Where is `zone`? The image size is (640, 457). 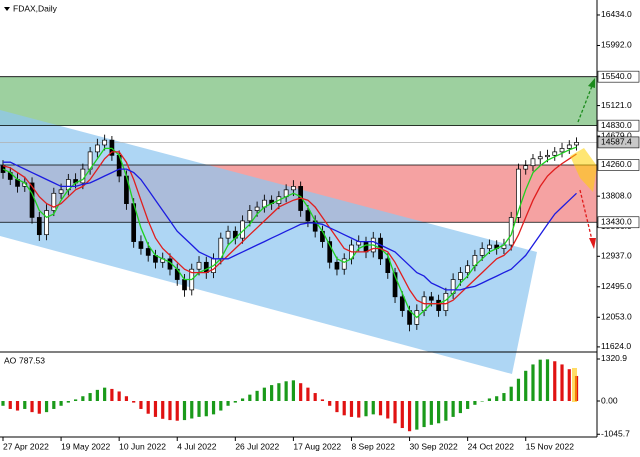 zone is located at coordinates (298, 101).